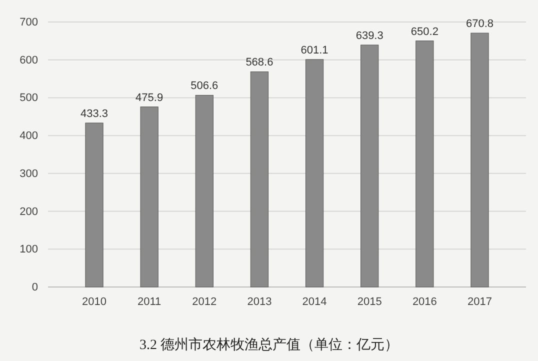 Image resolution: width=538 pixels, height=361 pixels. What do you see at coordinates (29, 22) in the screenshot?
I see `y-tick-label: 700` at bounding box center [29, 22].